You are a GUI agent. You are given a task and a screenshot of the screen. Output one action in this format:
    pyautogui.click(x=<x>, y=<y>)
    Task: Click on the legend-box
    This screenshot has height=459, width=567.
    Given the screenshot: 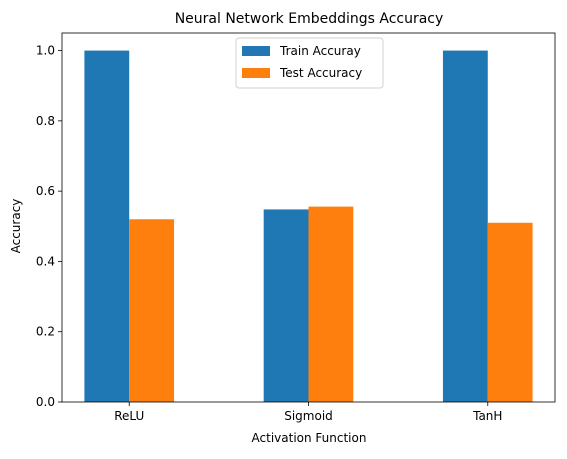 What is the action you would take?
    pyautogui.click(x=309, y=63)
    